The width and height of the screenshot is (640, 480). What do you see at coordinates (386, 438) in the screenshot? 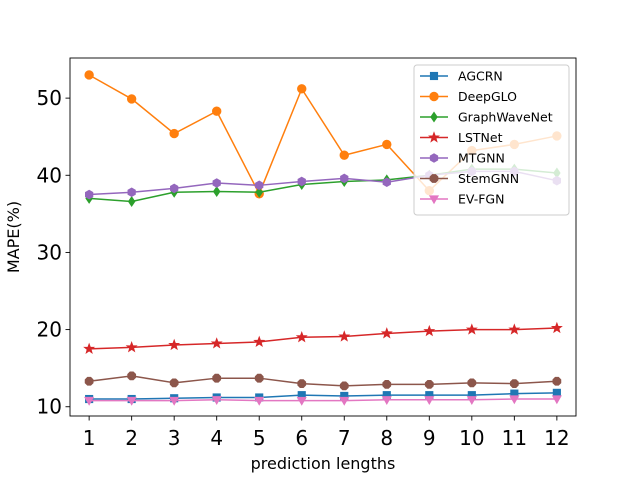
I see `x-tick-label: 8` at bounding box center [386, 438].